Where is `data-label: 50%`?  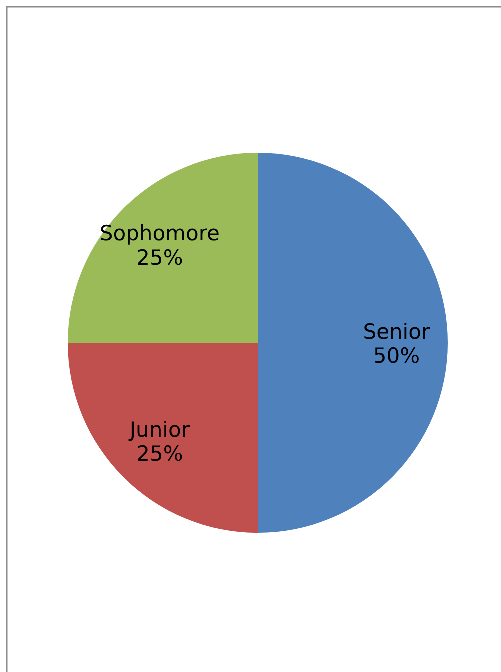
data-label: 50% is located at coordinates (396, 356).